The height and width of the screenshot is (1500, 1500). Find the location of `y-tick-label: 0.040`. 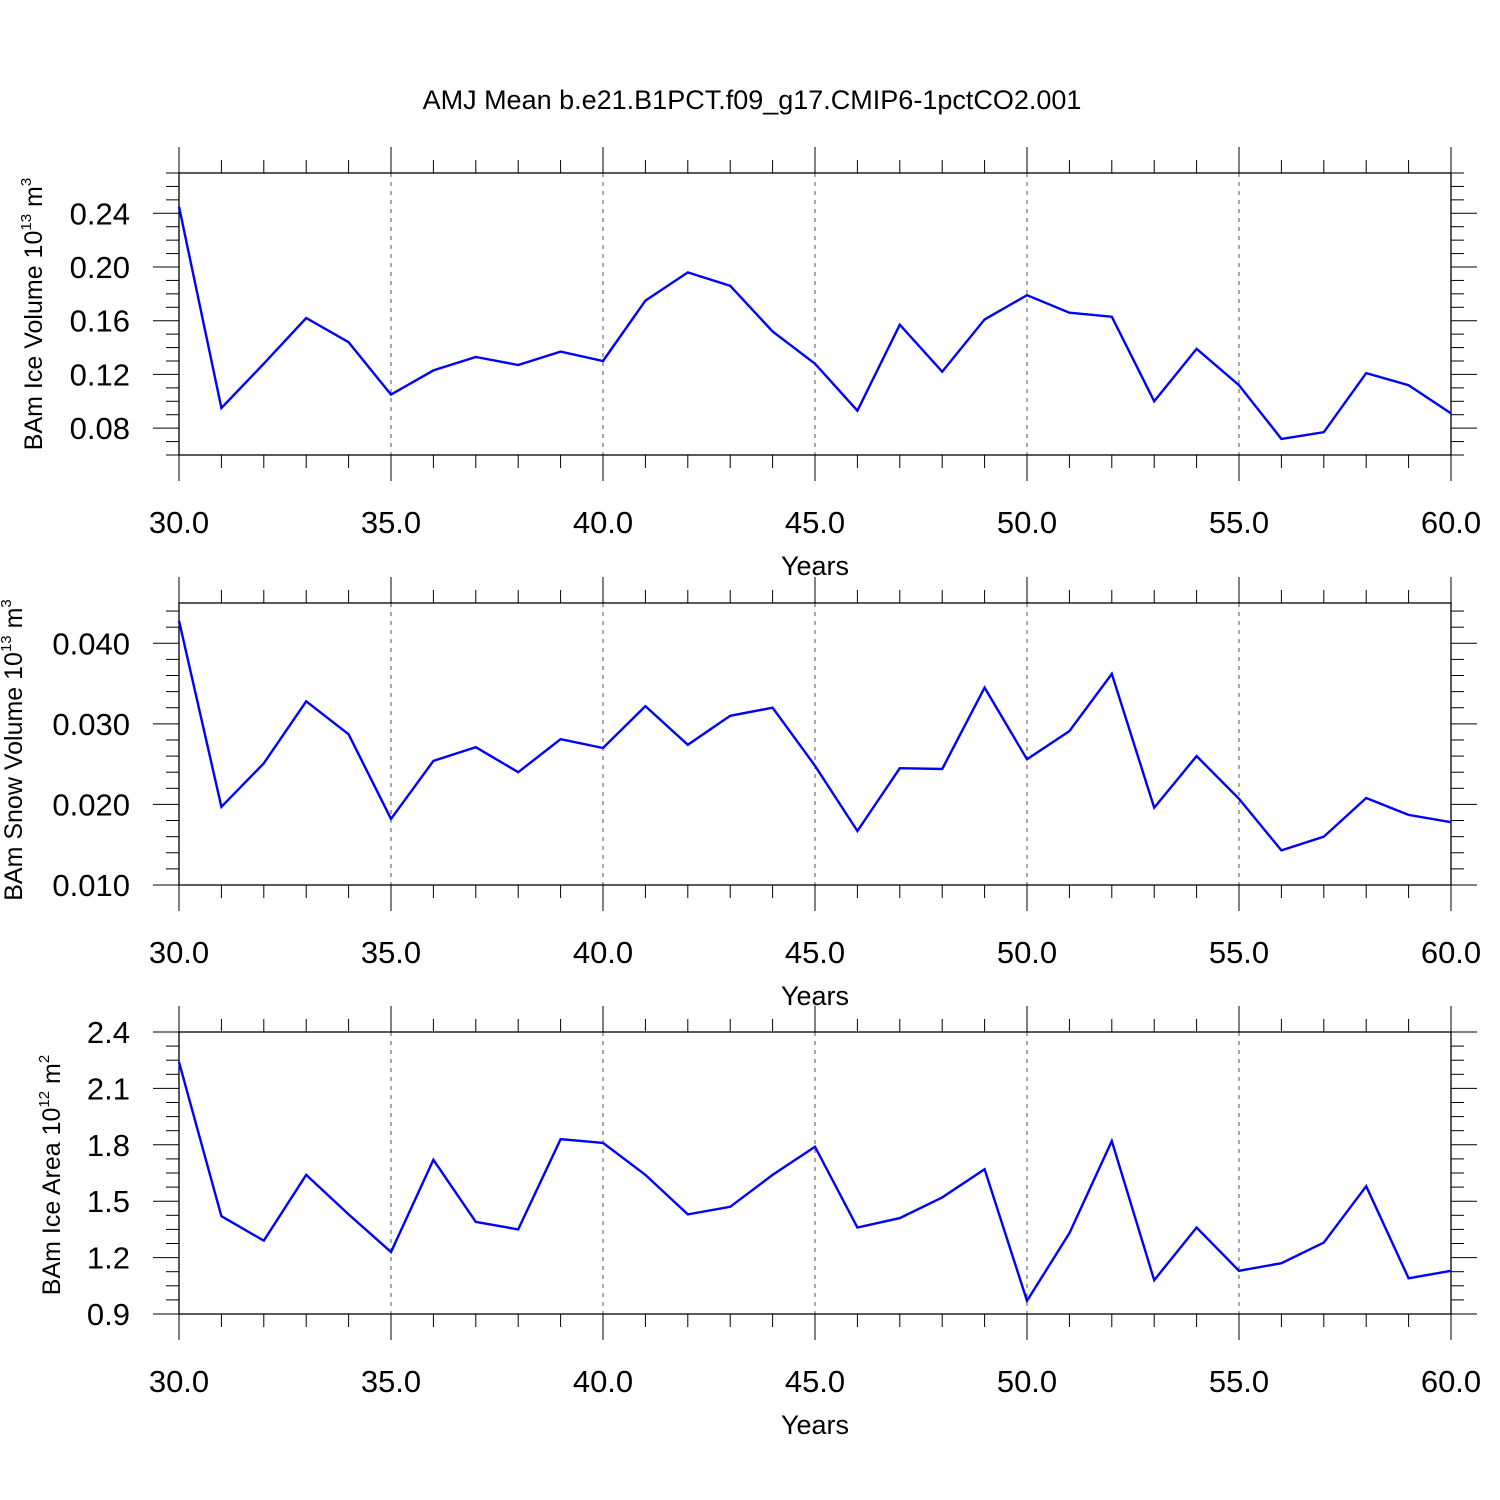

y-tick-label: 0.040 is located at coordinates (91, 643).